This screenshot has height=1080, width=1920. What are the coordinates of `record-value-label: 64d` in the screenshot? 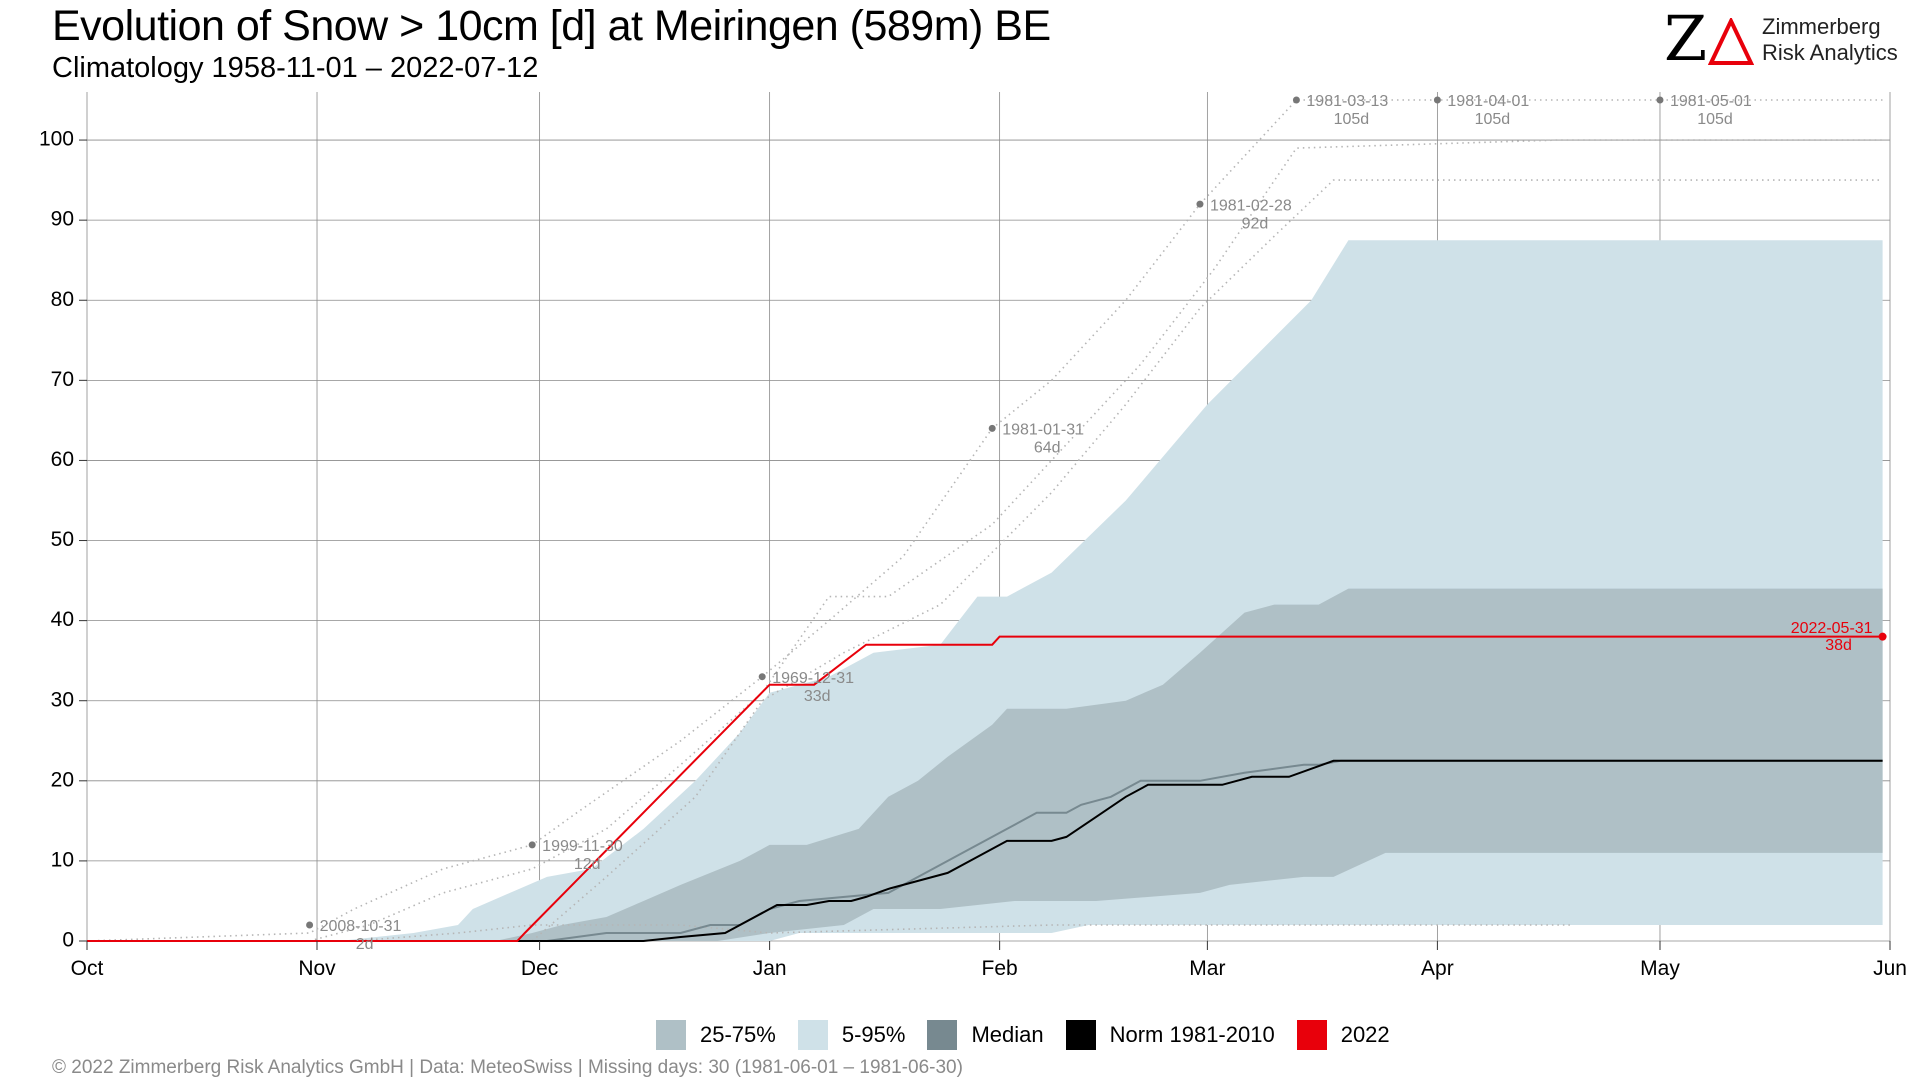 It's located at (1047, 448).